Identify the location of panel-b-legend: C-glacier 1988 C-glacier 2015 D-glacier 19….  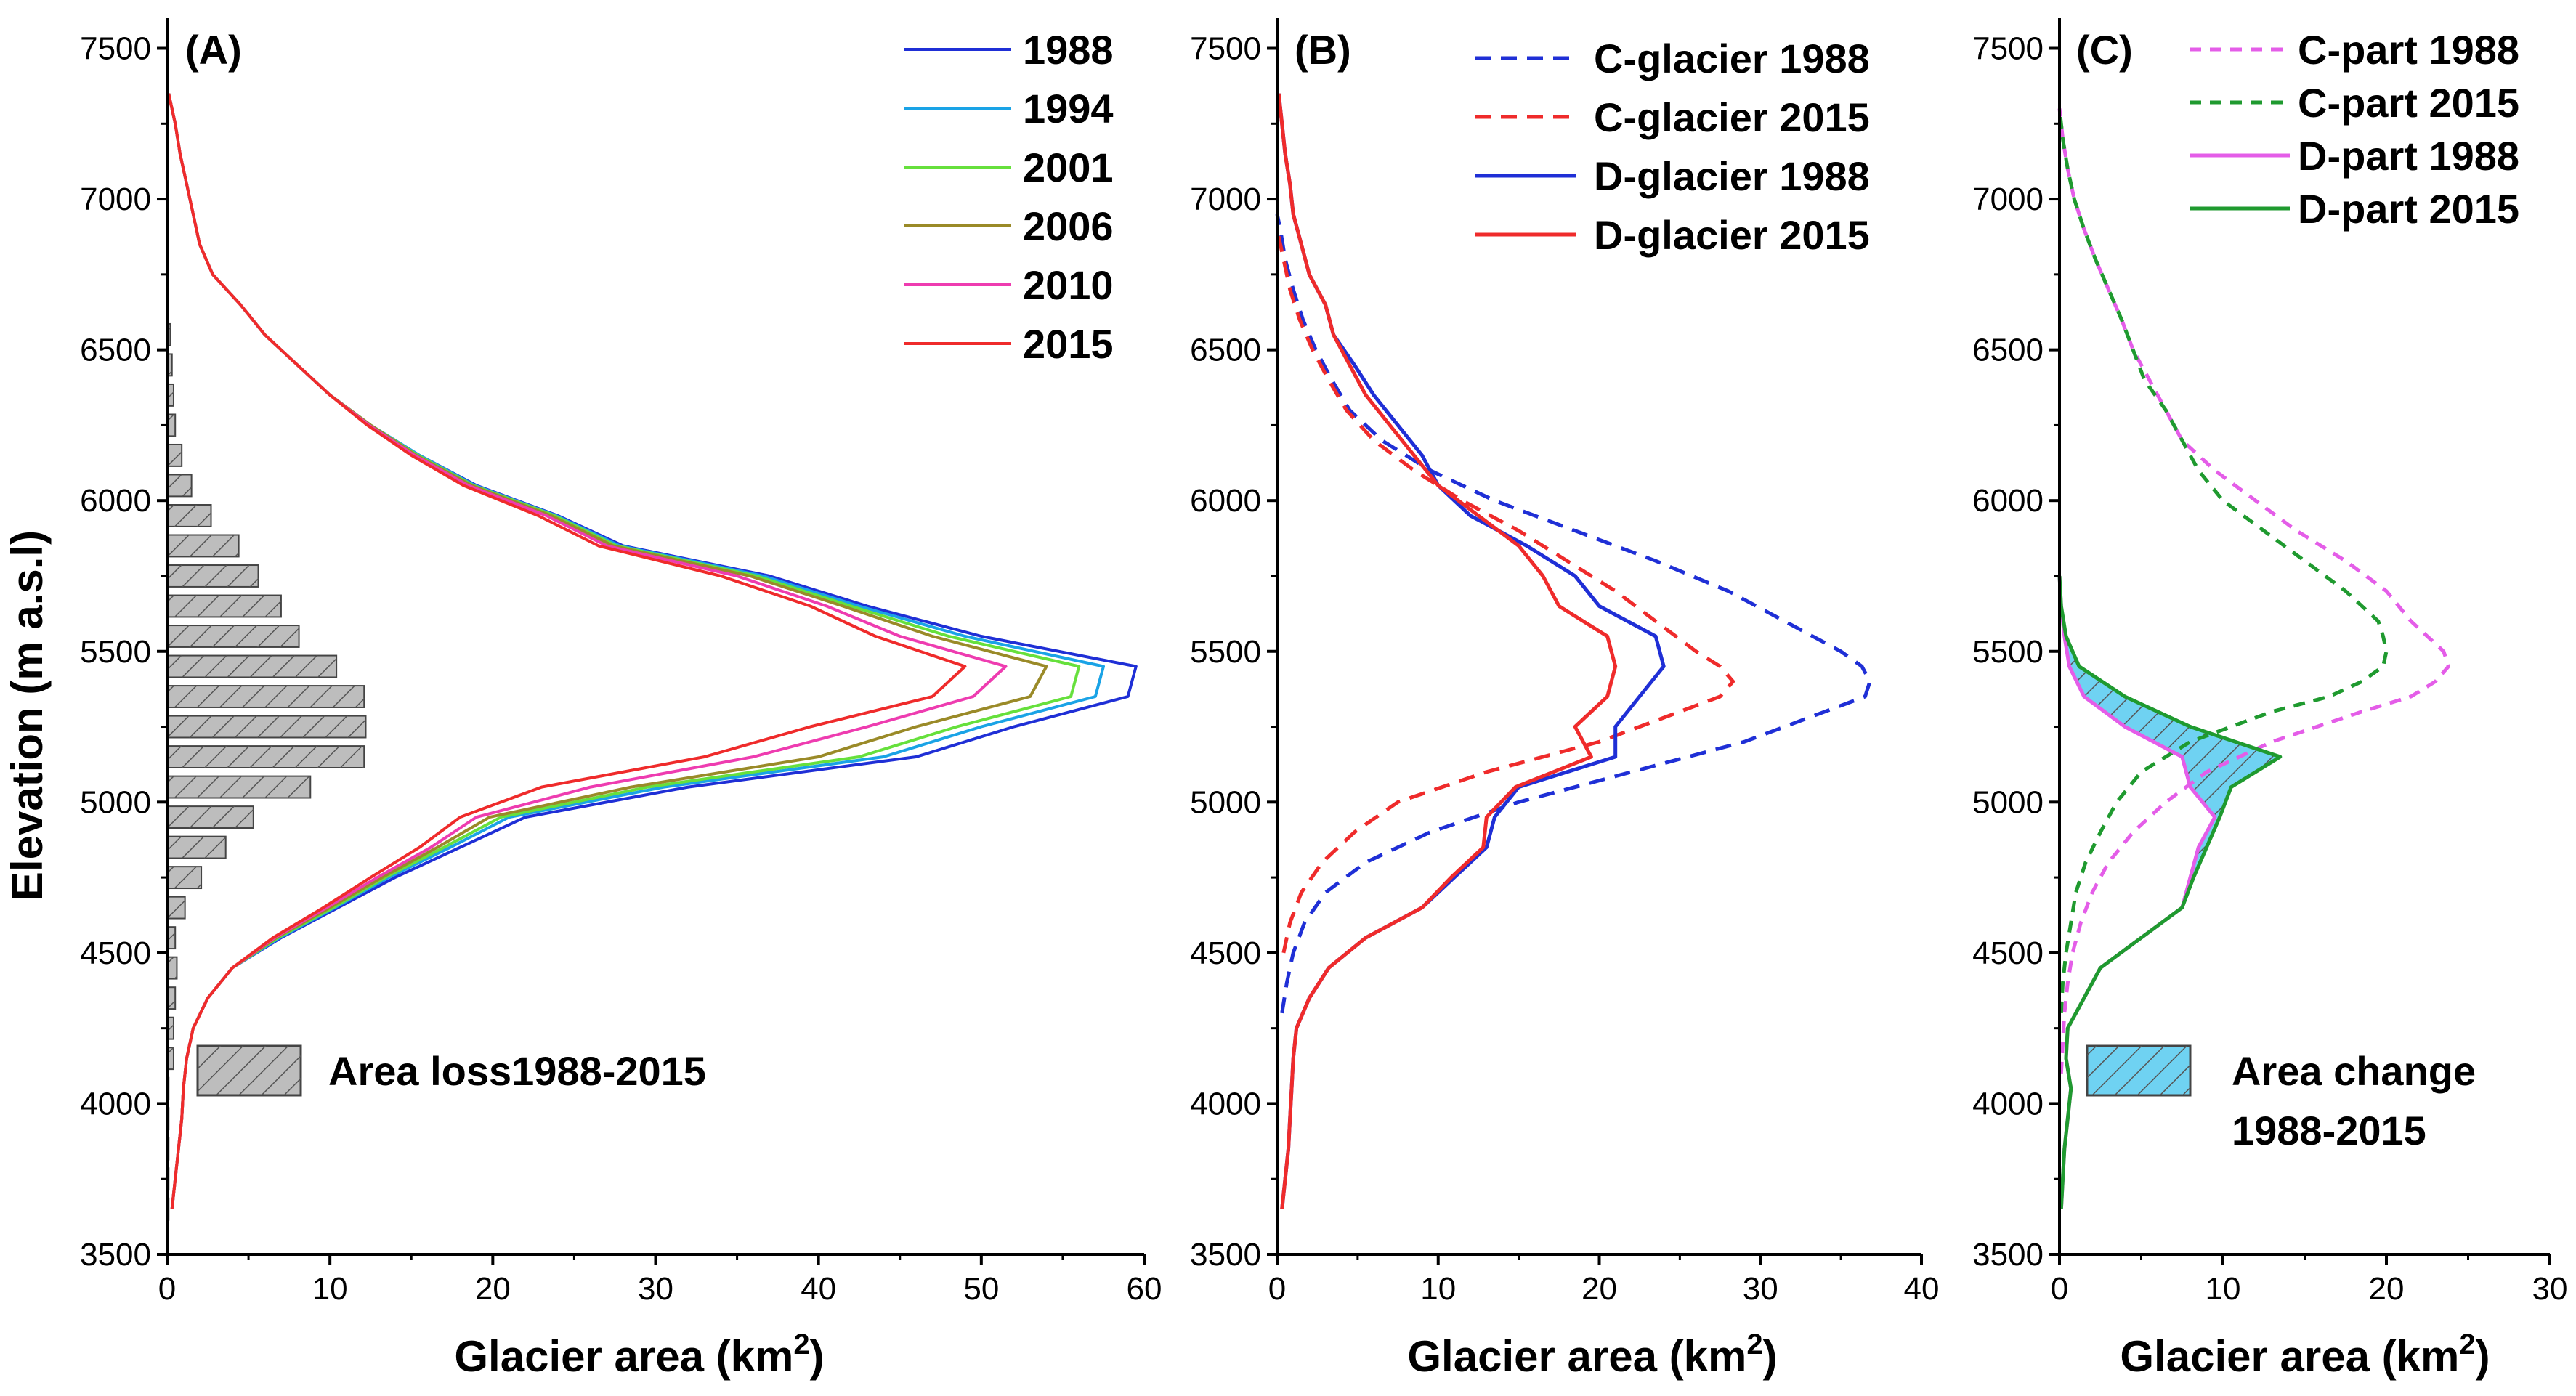
(1672, 147).